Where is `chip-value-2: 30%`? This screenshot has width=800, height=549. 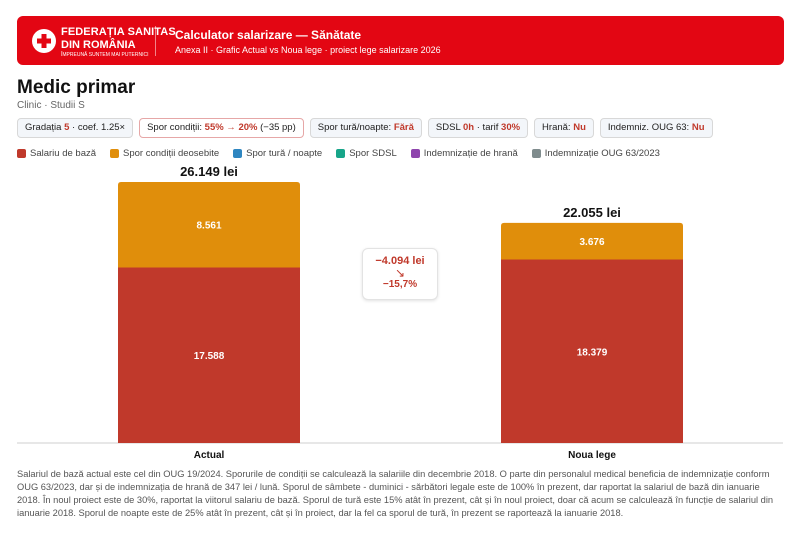 chip-value-2: 30% is located at coordinates (511, 127).